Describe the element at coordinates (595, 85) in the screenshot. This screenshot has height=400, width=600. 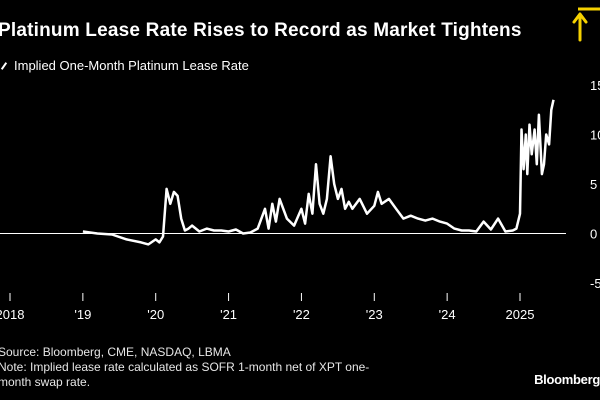
I see `y-tick-label: 15%` at that location.